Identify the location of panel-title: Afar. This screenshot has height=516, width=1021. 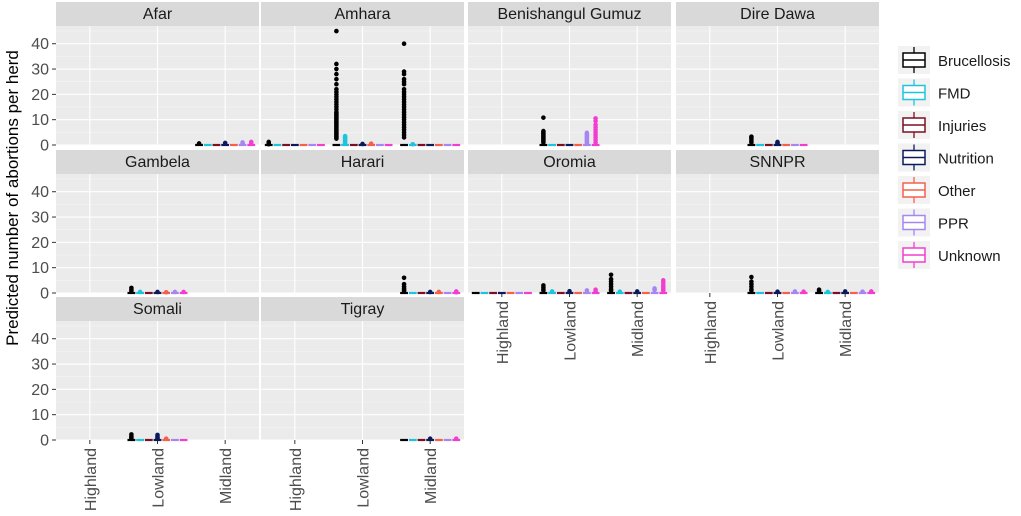
(158, 14).